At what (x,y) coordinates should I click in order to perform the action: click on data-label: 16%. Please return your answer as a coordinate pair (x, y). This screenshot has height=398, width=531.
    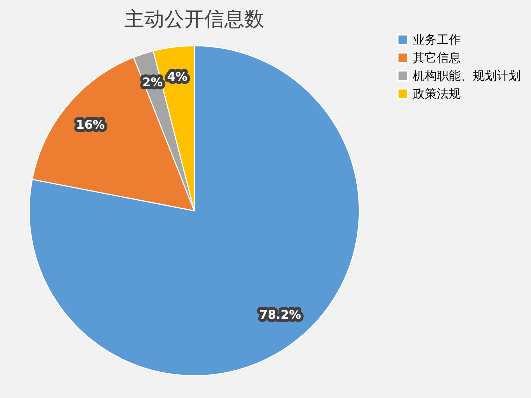
    Looking at the image, I should click on (90, 125).